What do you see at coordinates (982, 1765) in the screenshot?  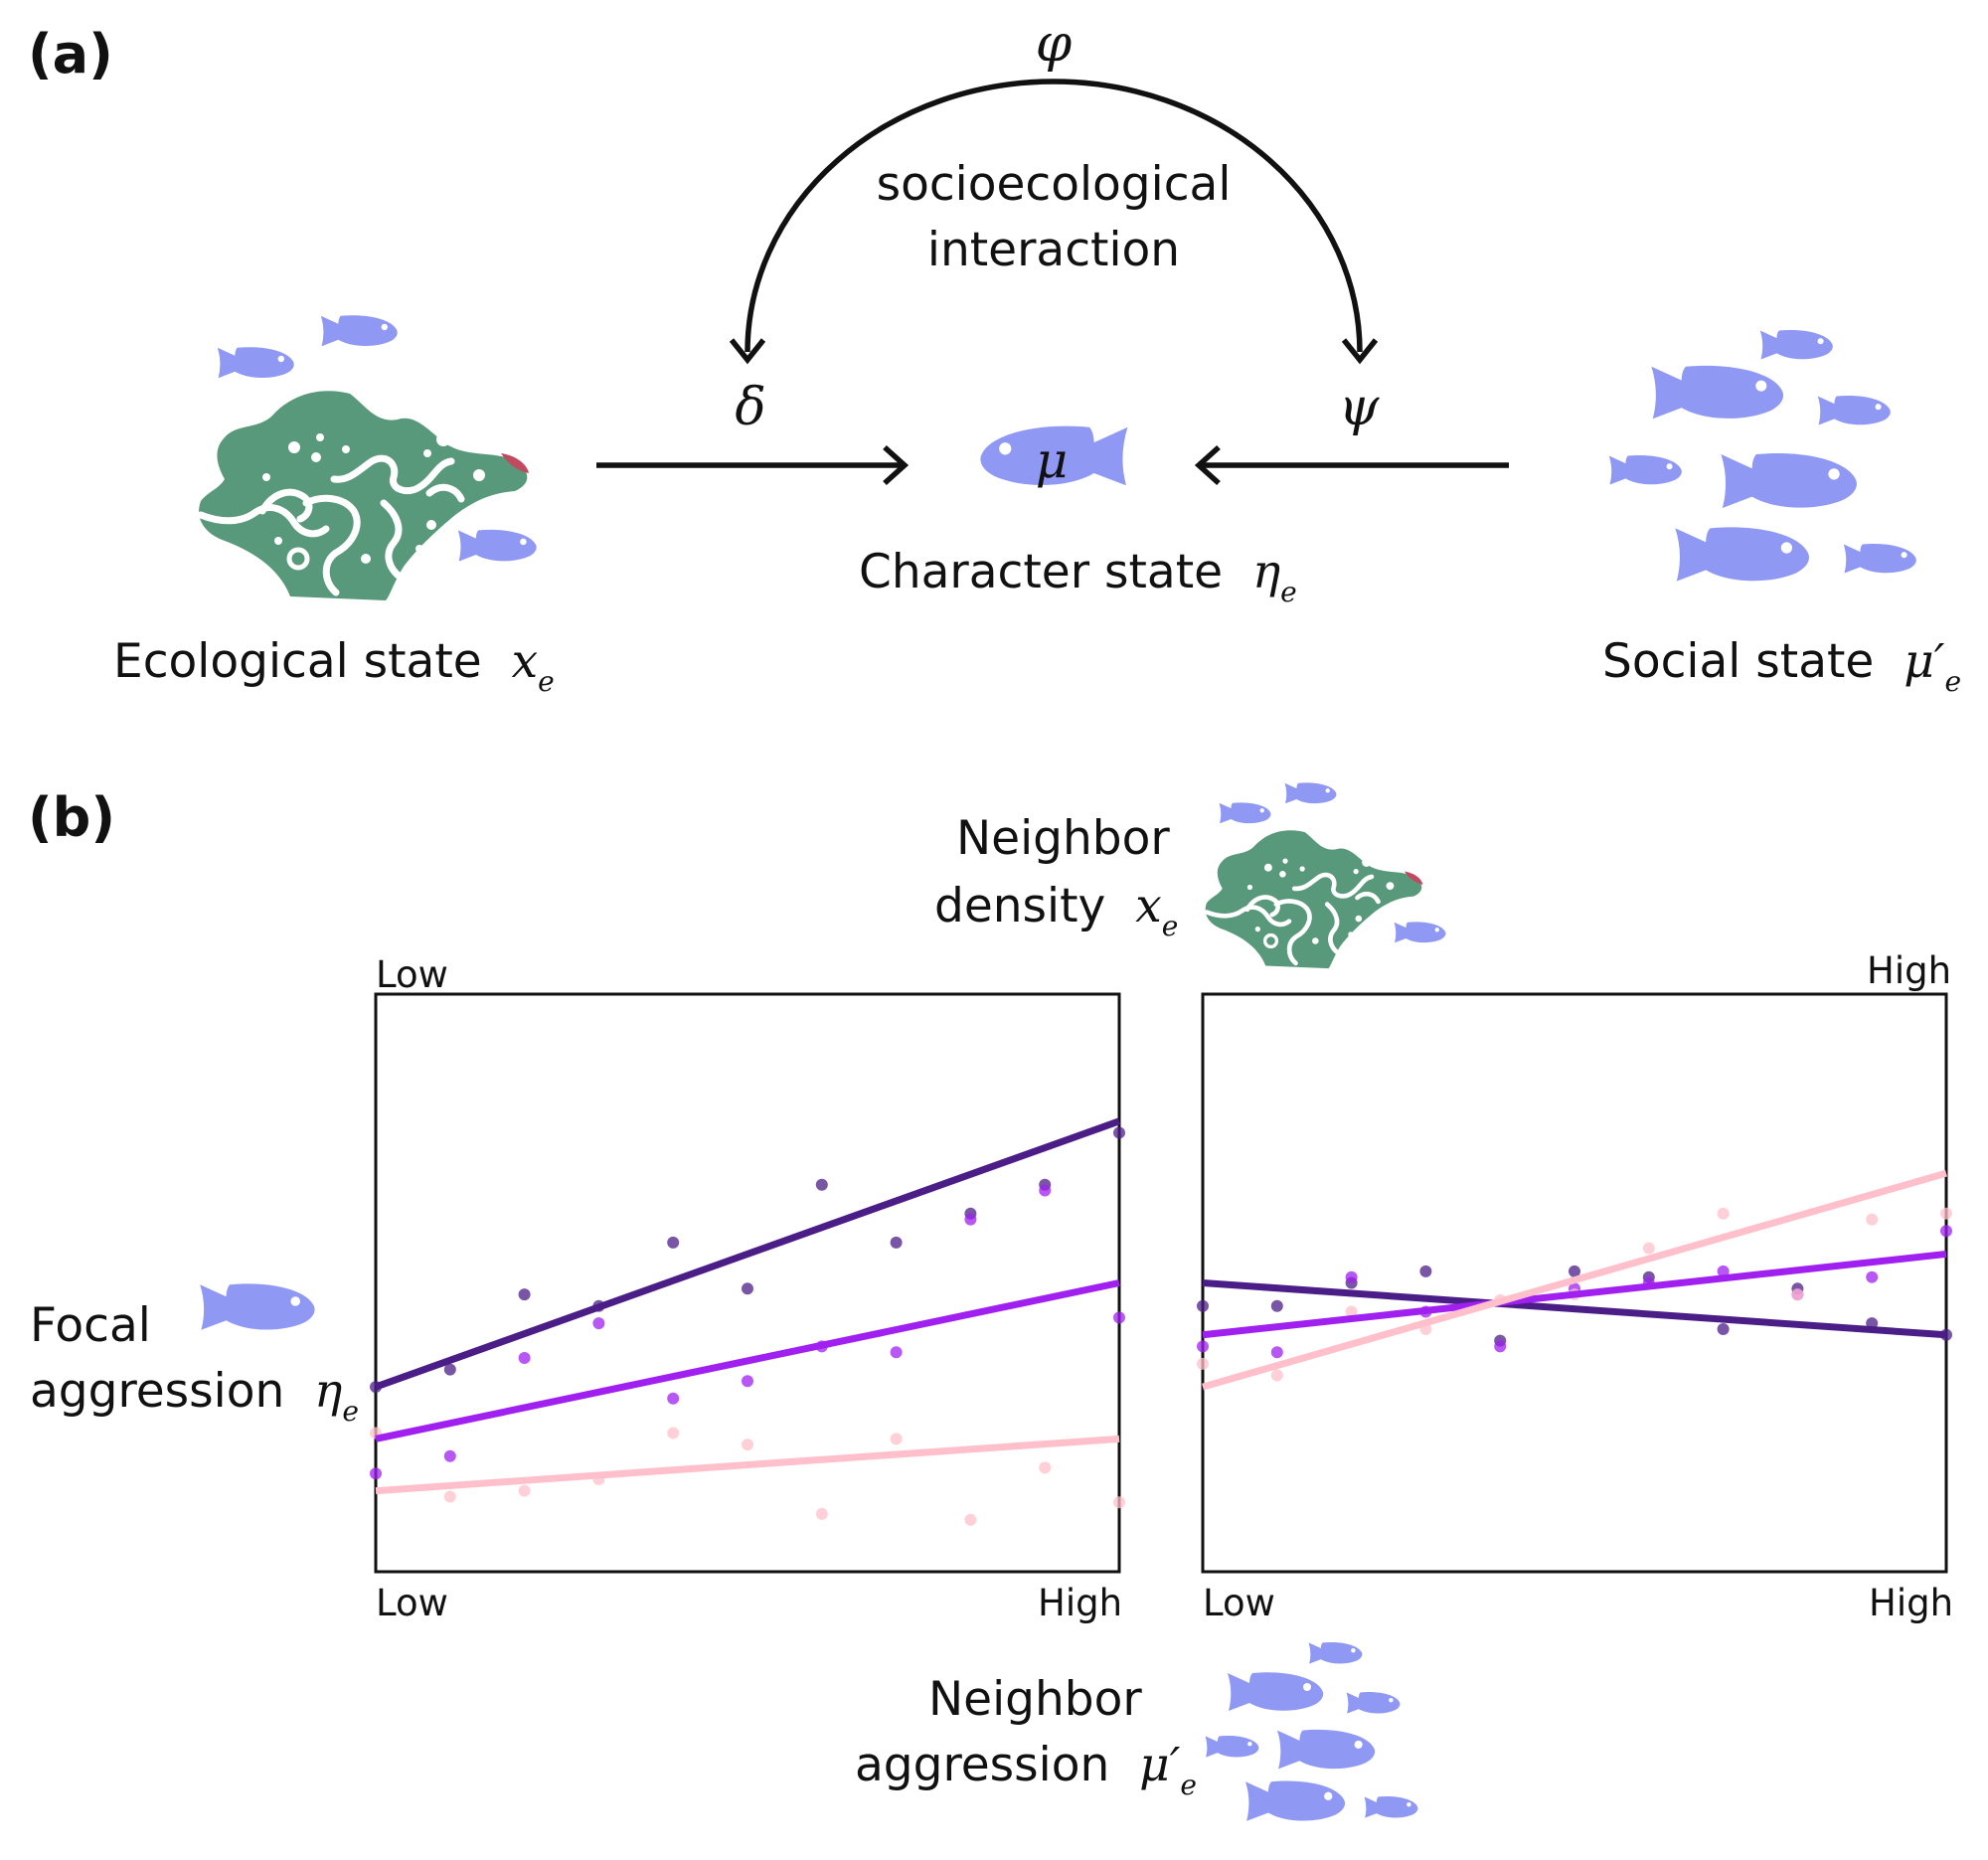 I see `neighbor-aggression-text: aggression` at bounding box center [982, 1765].